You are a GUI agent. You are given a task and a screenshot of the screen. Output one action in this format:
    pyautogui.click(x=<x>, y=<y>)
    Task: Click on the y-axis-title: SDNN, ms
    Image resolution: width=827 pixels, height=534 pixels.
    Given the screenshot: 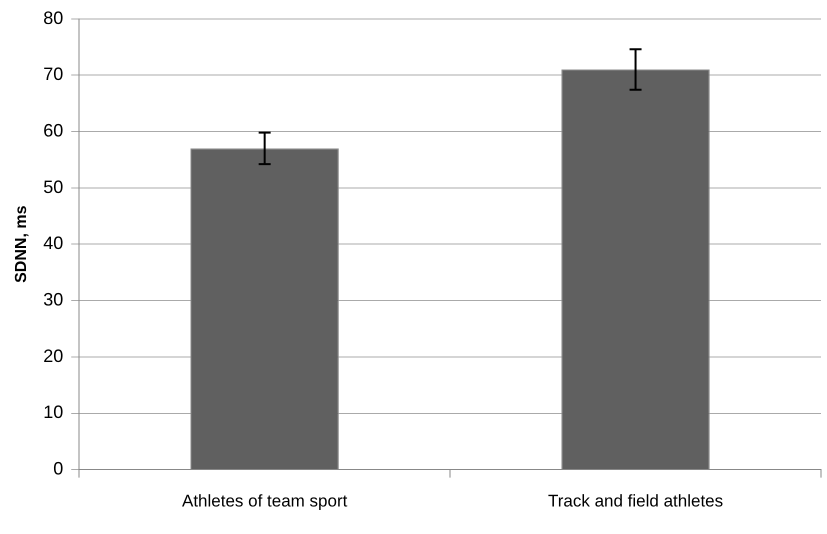 What is the action you would take?
    pyautogui.click(x=21, y=244)
    